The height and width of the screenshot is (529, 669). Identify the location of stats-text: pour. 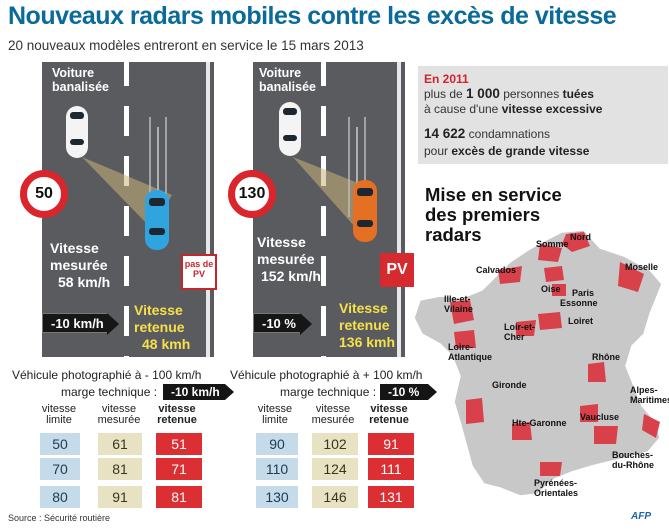
(436, 151).